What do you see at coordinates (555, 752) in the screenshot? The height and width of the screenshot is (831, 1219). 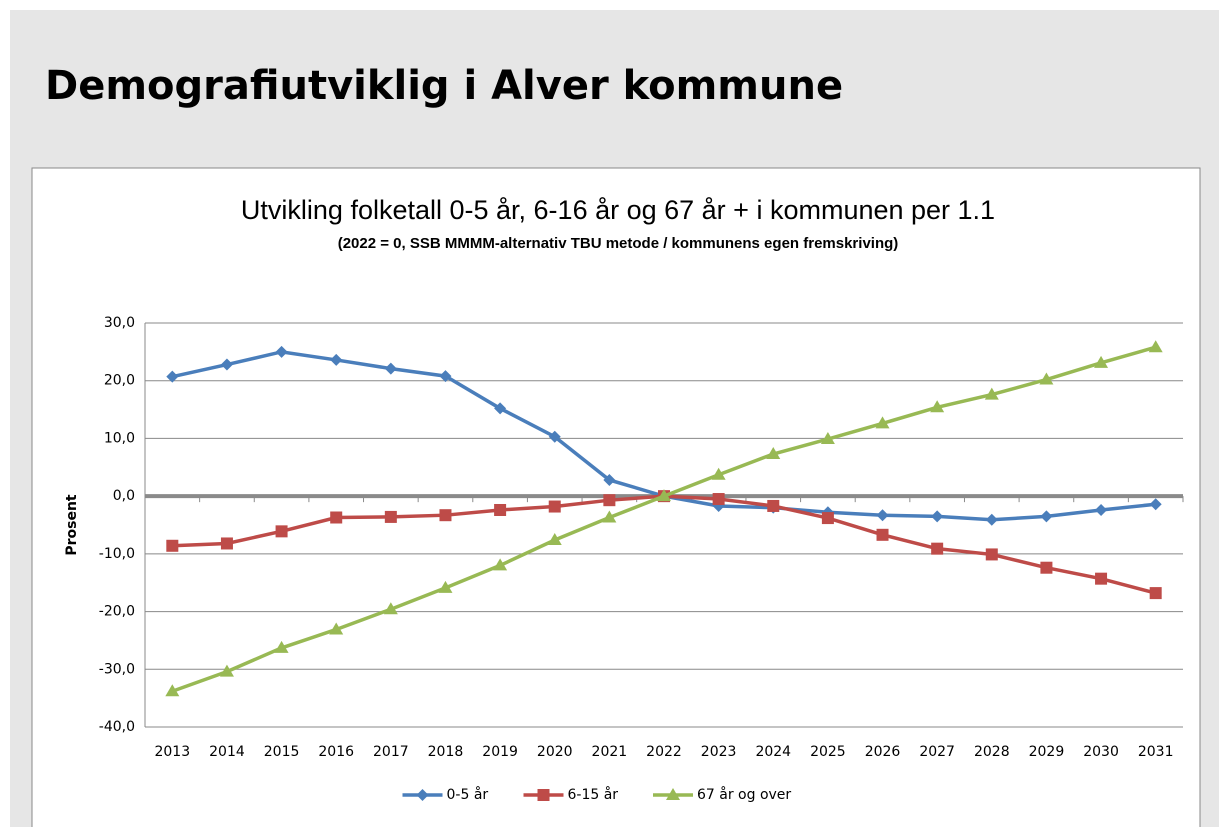 I see `x-tick-label: 2020` at bounding box center [555, 752].